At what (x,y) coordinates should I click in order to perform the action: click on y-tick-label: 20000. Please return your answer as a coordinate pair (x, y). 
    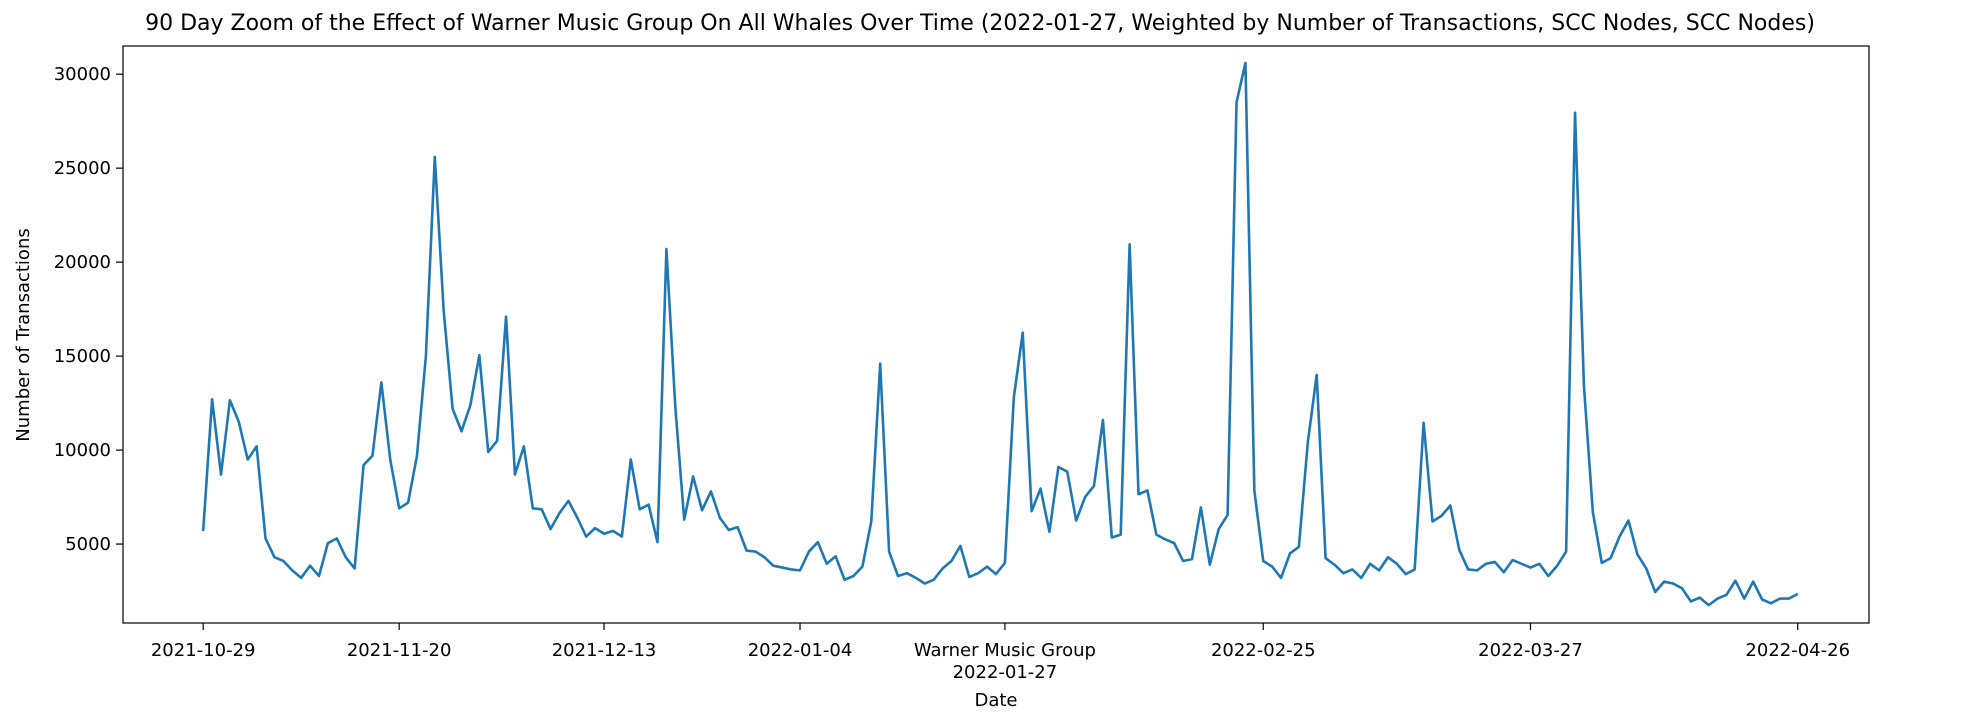
    Looking at the image, I should click on (82, 262).